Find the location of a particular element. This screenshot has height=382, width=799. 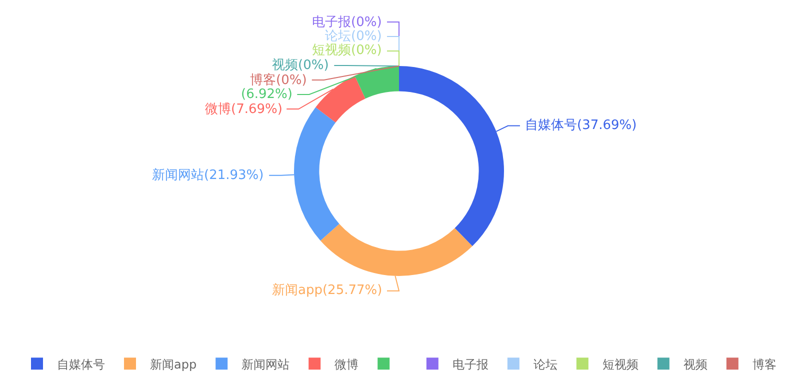

legend-label: 自媒体号 is located at coordinates (81, 364).